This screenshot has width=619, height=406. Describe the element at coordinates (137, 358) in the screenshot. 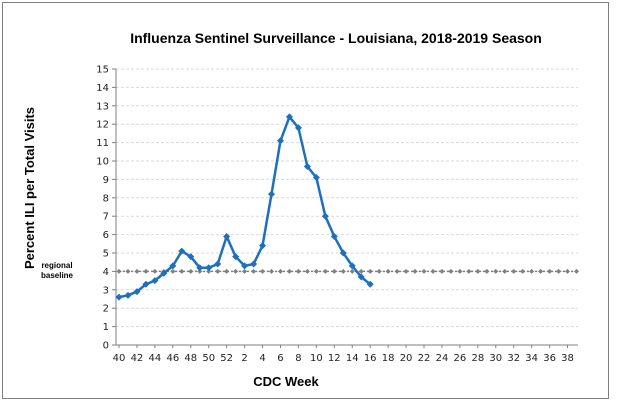

I see `x-tick-label-42: 42` at that location.